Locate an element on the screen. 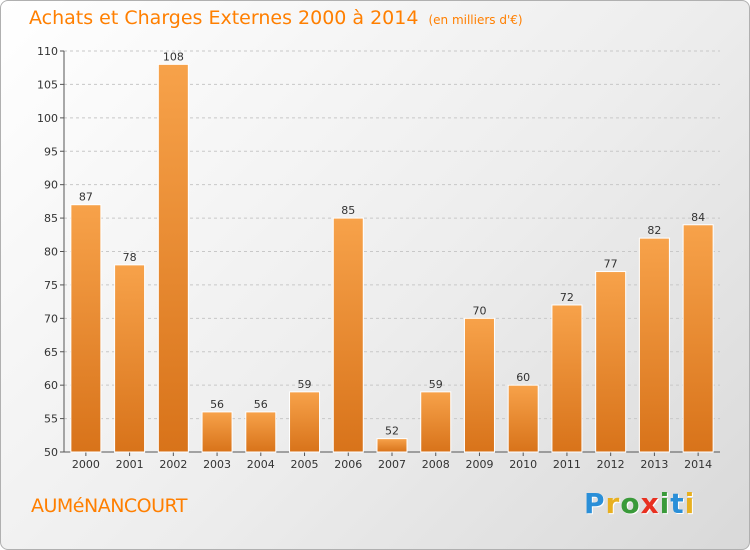 This screenshot has height=550, width=750. y-tick-label: 60 is located at coordinates (51, 385).